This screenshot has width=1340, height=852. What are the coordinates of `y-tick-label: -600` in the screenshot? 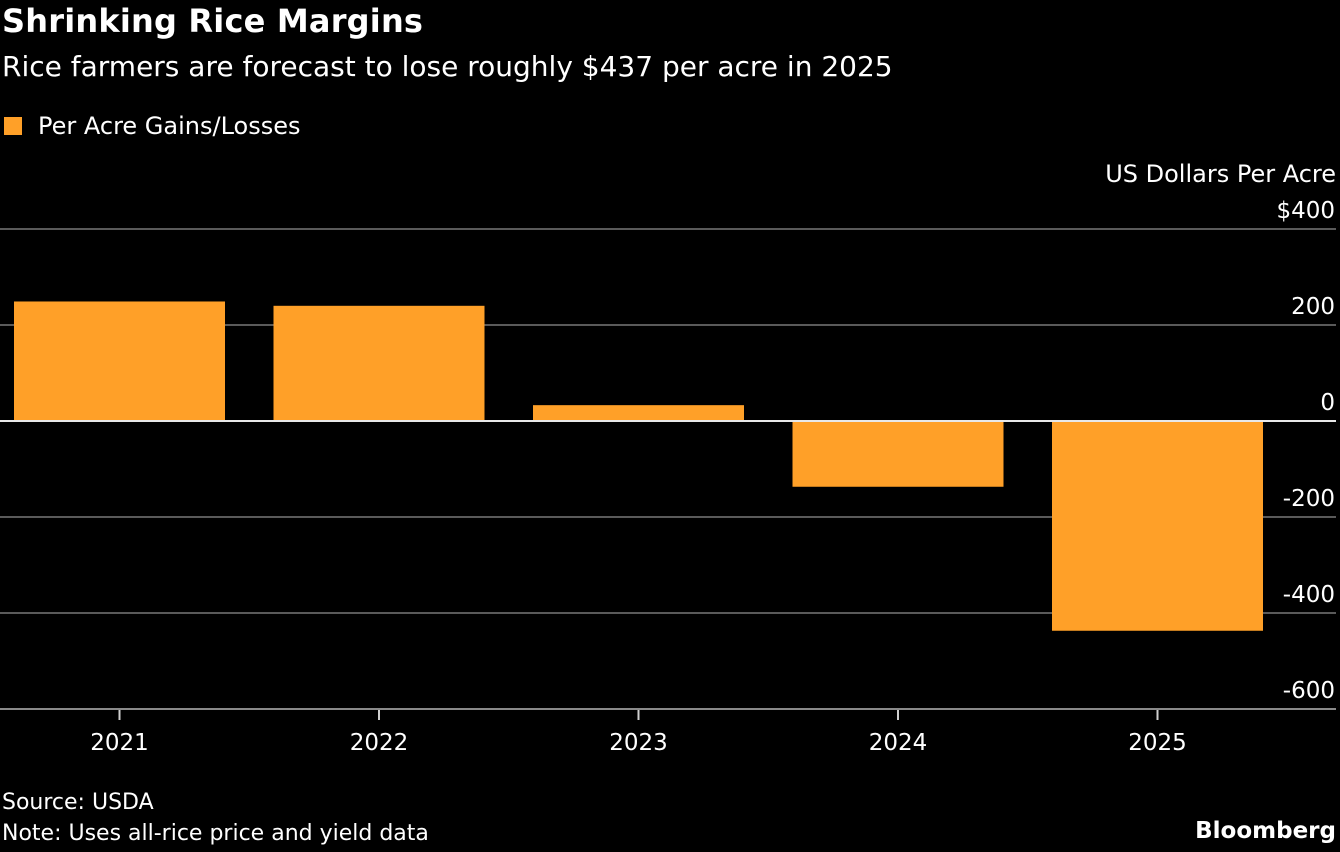 It's located at (1309, 691).